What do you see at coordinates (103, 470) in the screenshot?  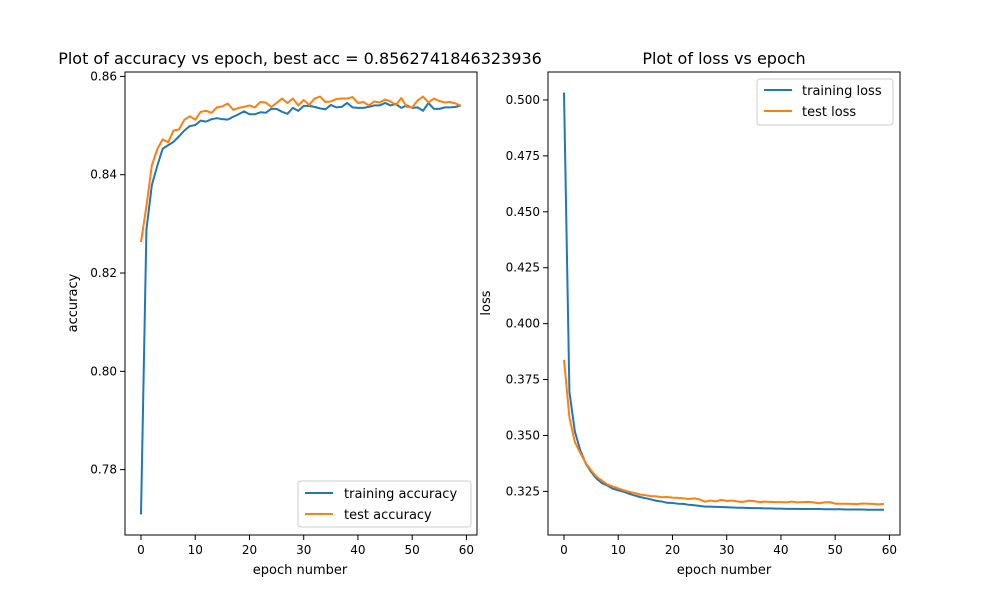 I see `accuracy-y-tick-label: 0.78` at bounding box center [103, 470].